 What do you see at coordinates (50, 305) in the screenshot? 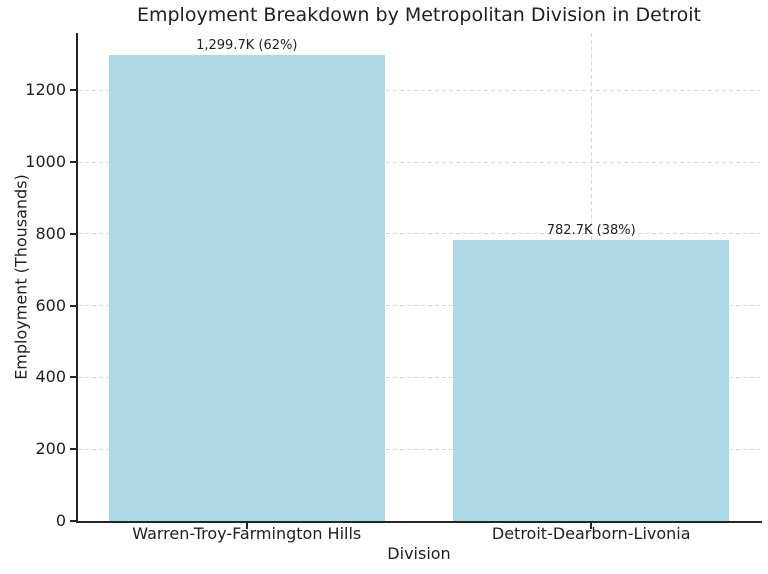
I see `y-tick-label-600: 600` at bounding box center [50, 305].